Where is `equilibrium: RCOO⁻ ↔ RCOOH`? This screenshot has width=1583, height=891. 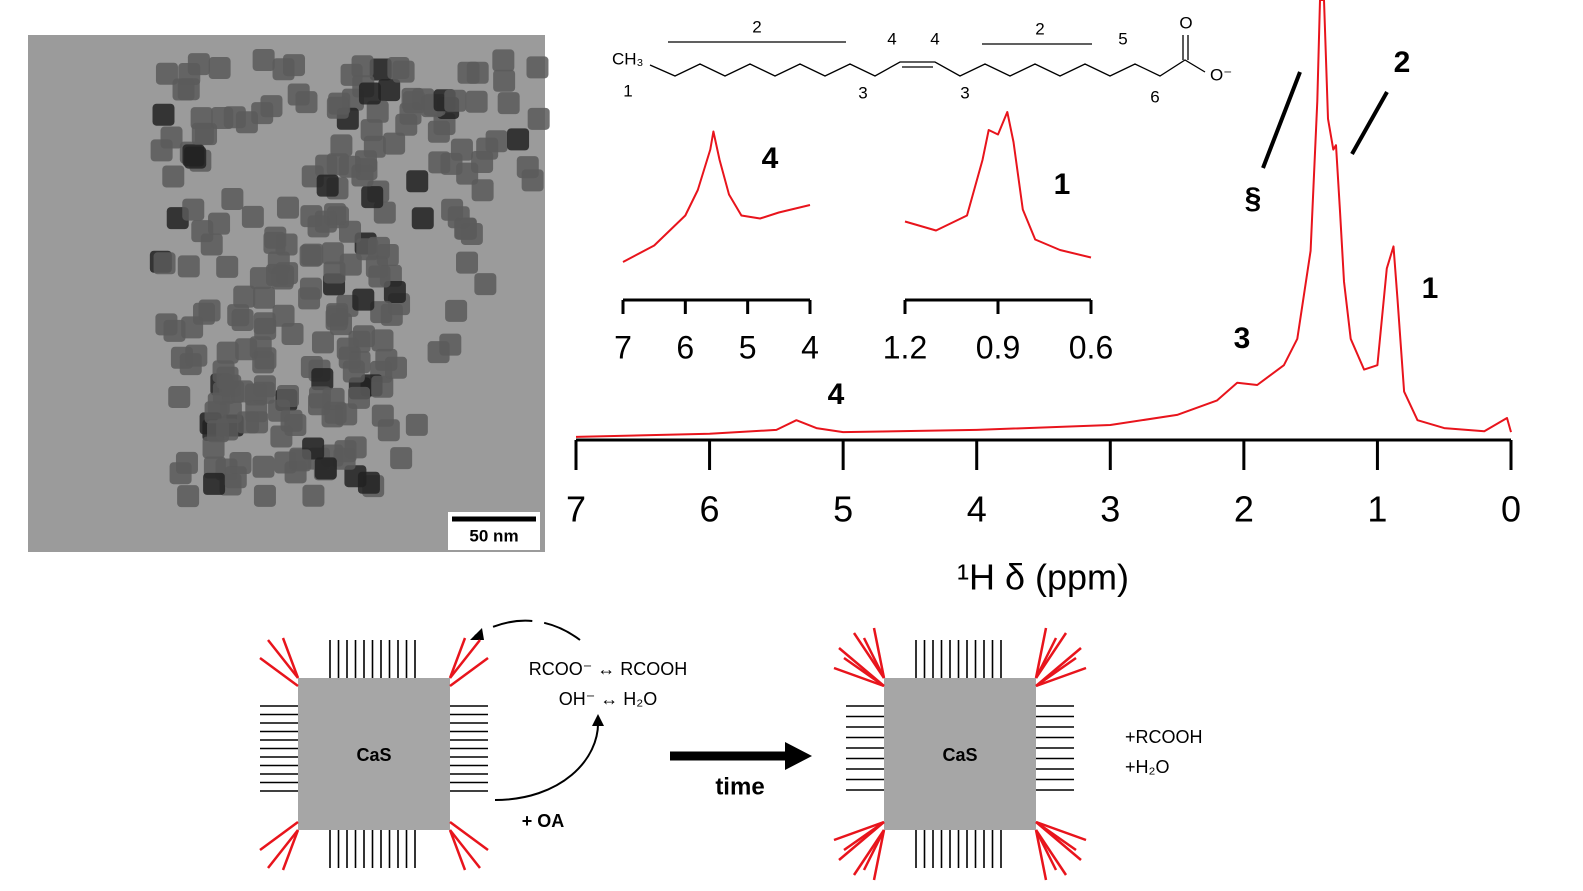 equilibrium: RCOO⁻ ↔ RCOOH is located at coordinates (608, 669).